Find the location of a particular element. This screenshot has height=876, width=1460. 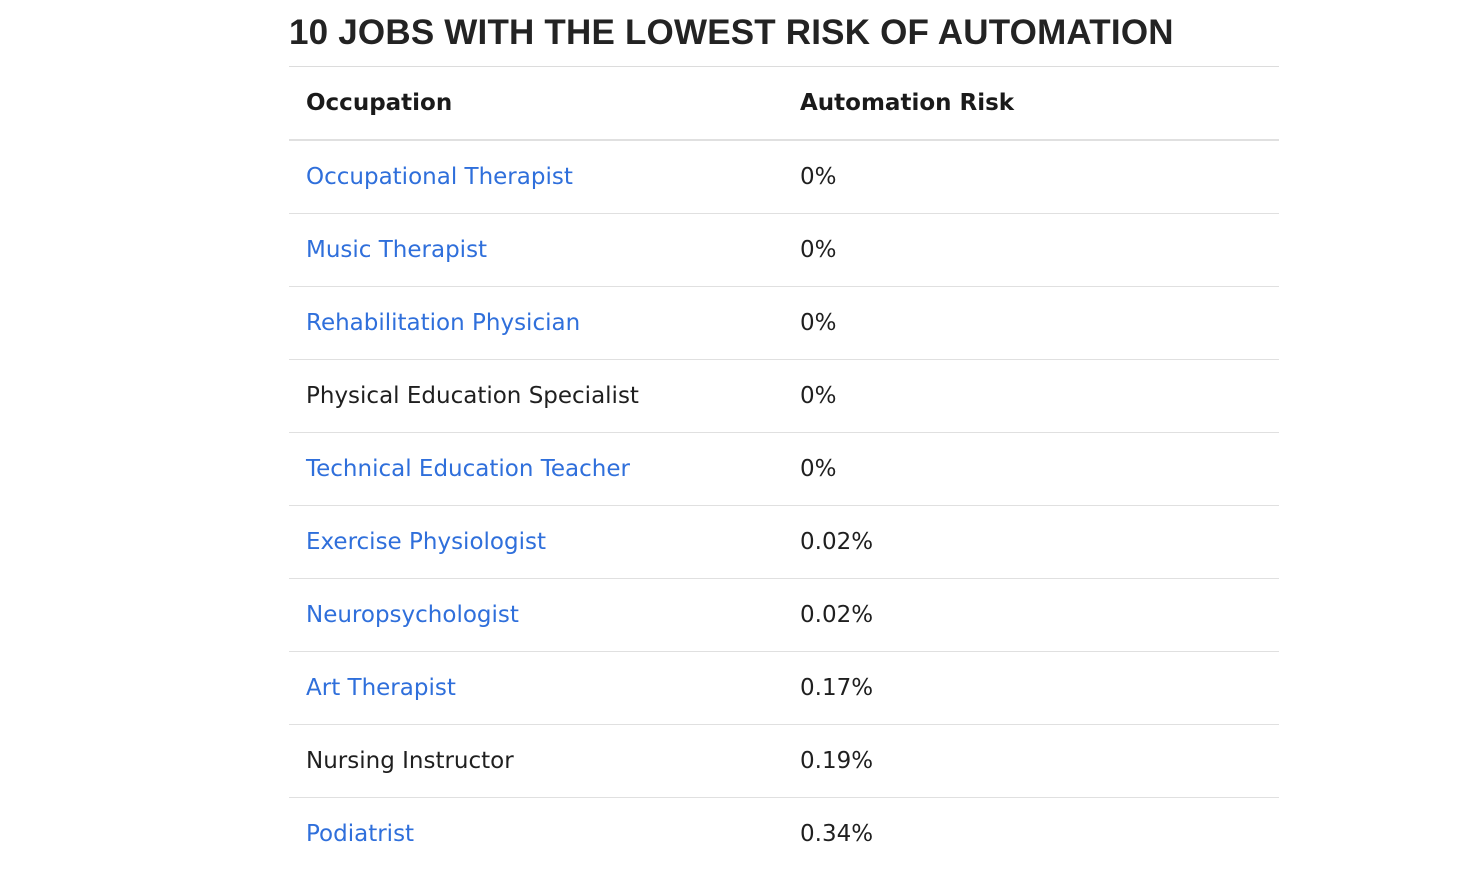

occupation-cell: Neuropsychologist is located at coordinates (536, 615).